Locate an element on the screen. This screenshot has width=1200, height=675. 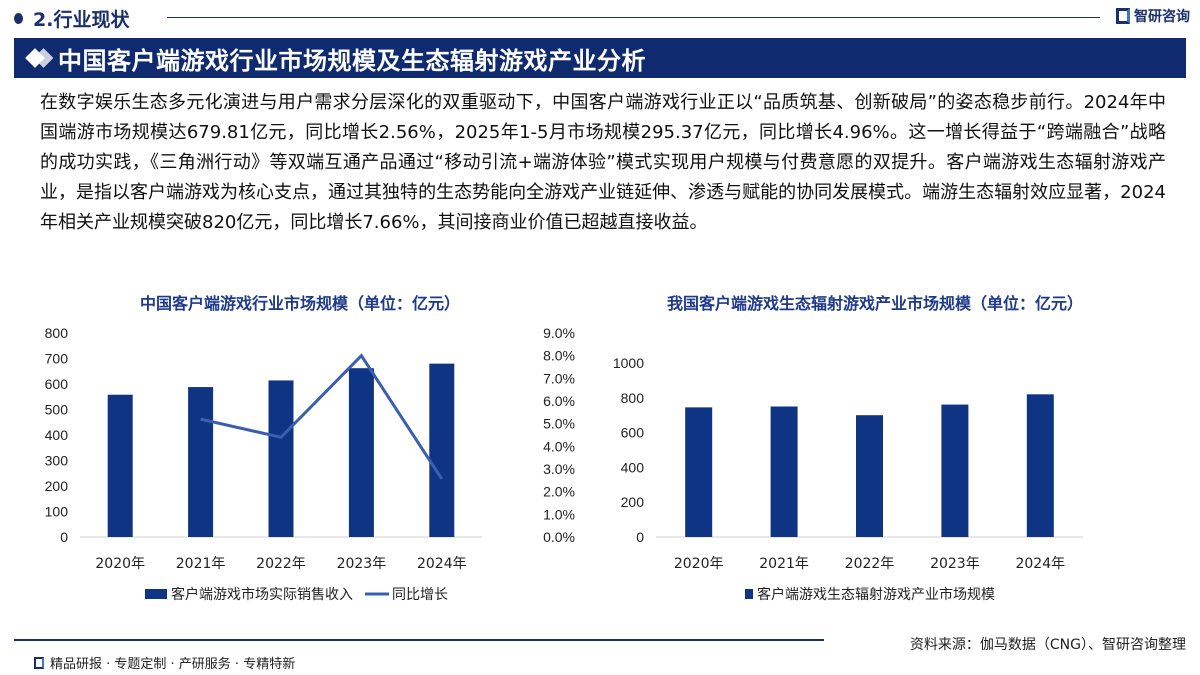
page-title: 中国客户端游戏行业市场规模及生态辐射游戏产业分析 is located at coordinates (352, 60).